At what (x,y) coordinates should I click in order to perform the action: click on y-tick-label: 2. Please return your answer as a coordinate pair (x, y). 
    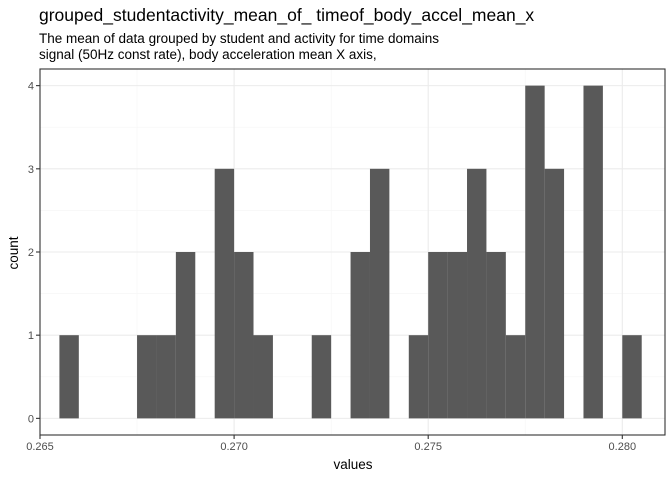
    Looking at the image, I should click on (31, 253).